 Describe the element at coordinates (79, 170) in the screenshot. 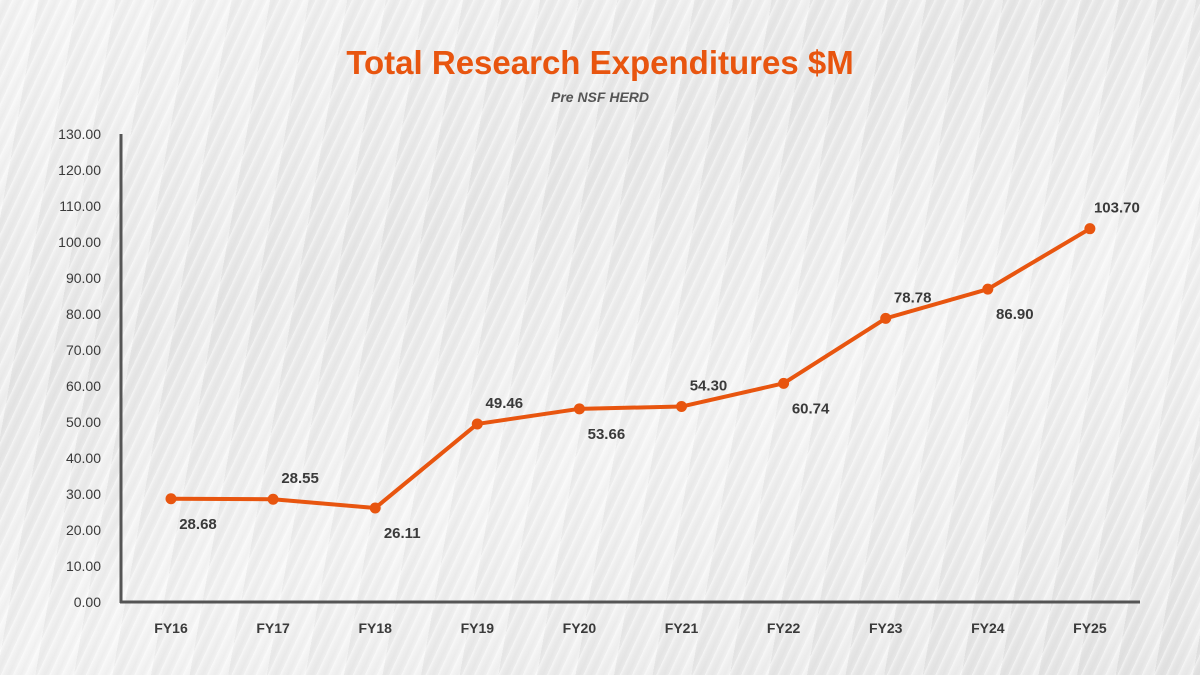

I see `y-tick-label: 120.00` at that location.